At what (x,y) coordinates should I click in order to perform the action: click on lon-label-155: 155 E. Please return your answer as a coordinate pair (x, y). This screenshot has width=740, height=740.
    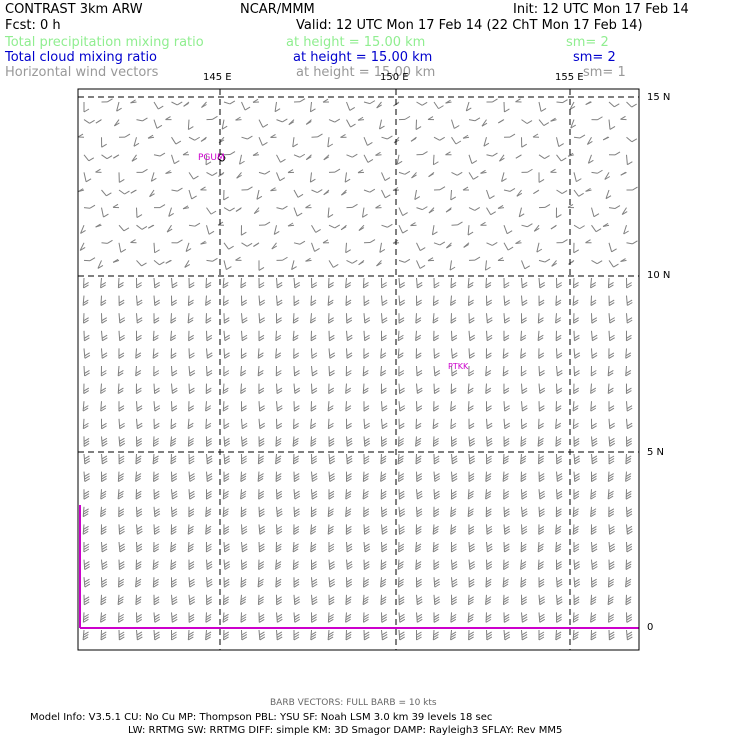
    Looking at the image, I should click on (569, 77).